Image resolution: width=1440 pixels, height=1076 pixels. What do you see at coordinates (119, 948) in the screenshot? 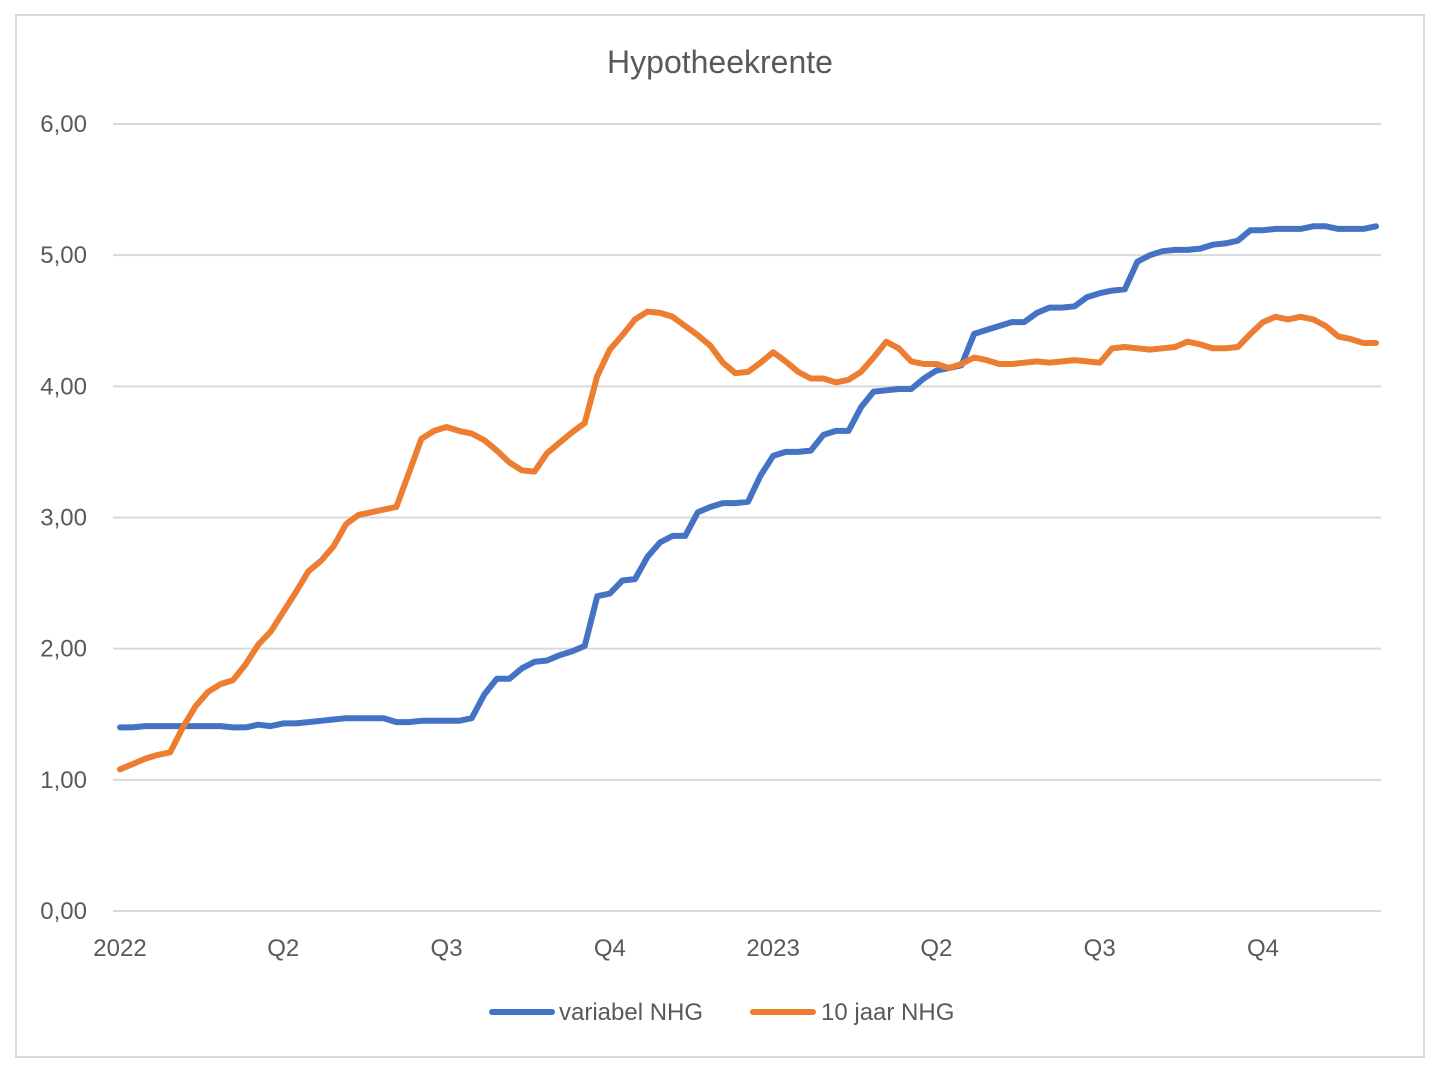
I see `x-tick-label: 2022` at bounding box center [119, 948].